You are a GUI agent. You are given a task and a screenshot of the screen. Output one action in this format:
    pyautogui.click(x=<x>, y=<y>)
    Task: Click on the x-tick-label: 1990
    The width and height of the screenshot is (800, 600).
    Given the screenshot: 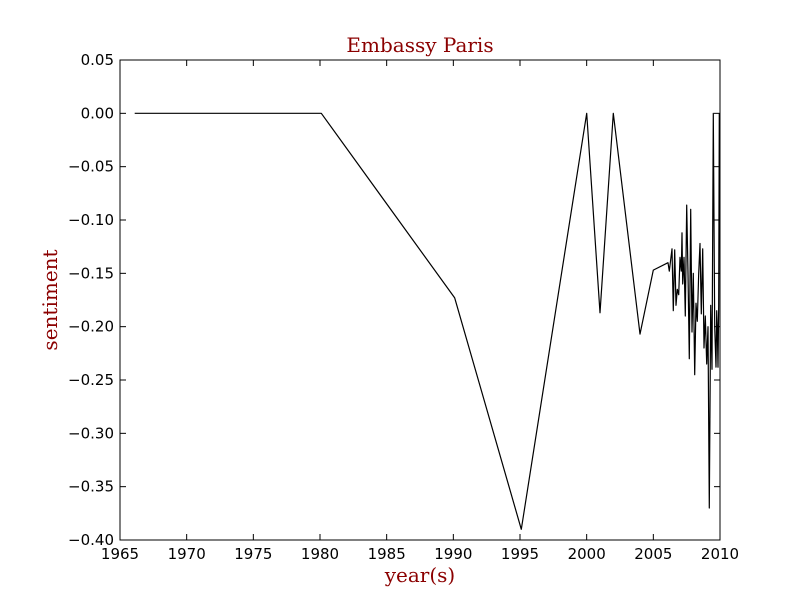 What is the action you would take?
    pyautogui.click(x=453, y=554)
    